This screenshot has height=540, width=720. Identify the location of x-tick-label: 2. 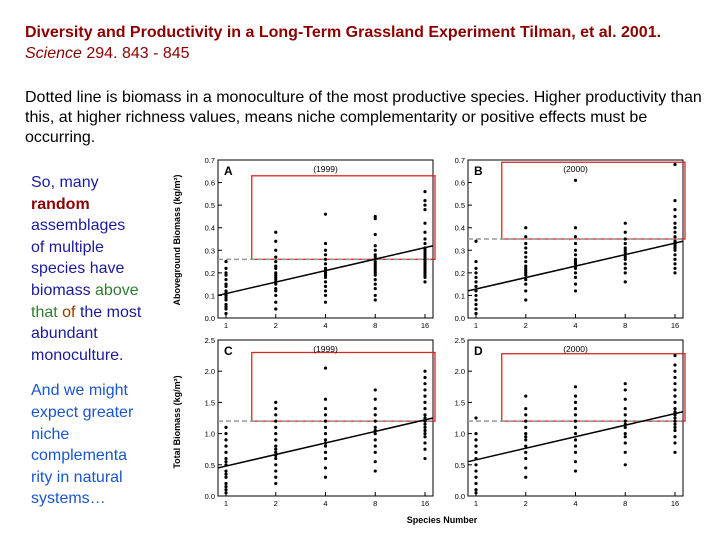
(276, 503).